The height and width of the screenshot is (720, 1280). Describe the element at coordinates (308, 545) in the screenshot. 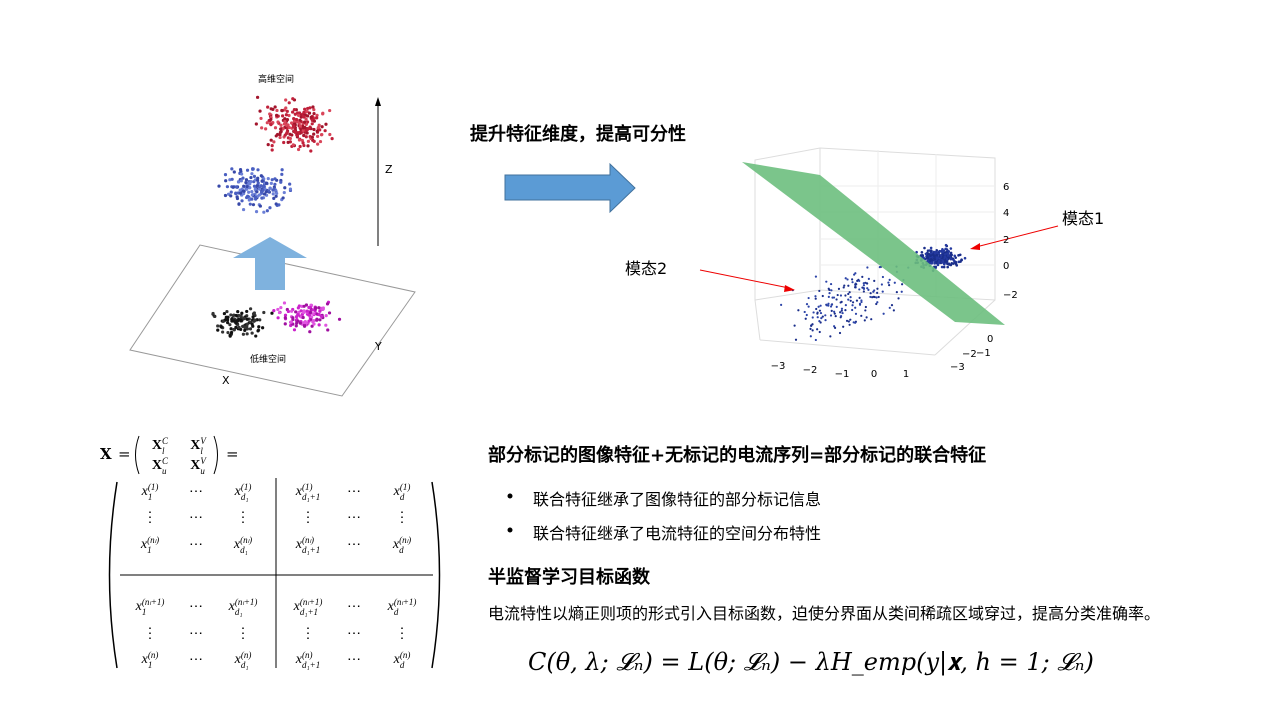

I see `matrix-cell: x (nₗ) d₁+1` at that location.